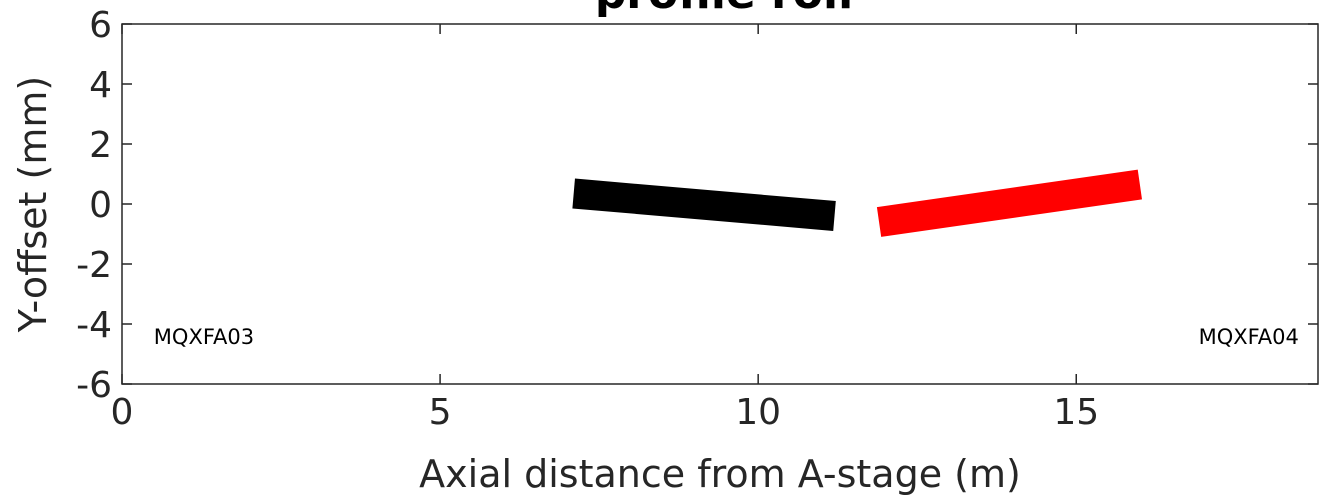 The width and height of the screenshot is (1327, 503). Describe the element at coordinates (100, 145) in the screenshot. I see `y-tick-label: 2` at that location.